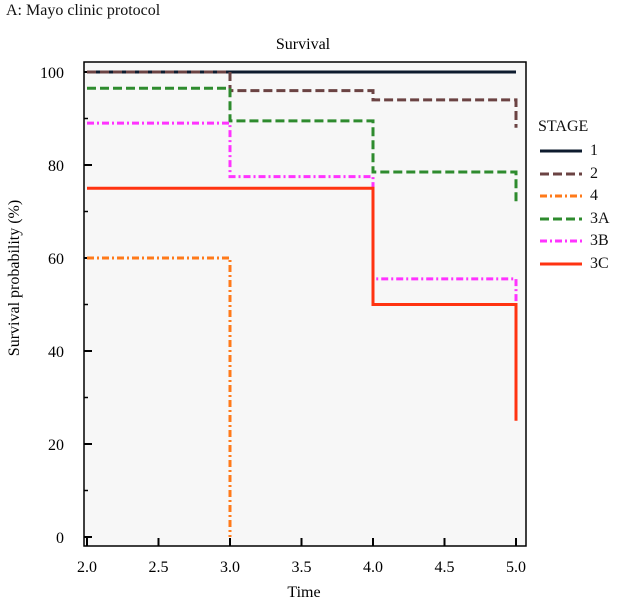 This screenshot has height=606, width=631. I want to click on x-tick-label: 2.5, so click(159, 567).